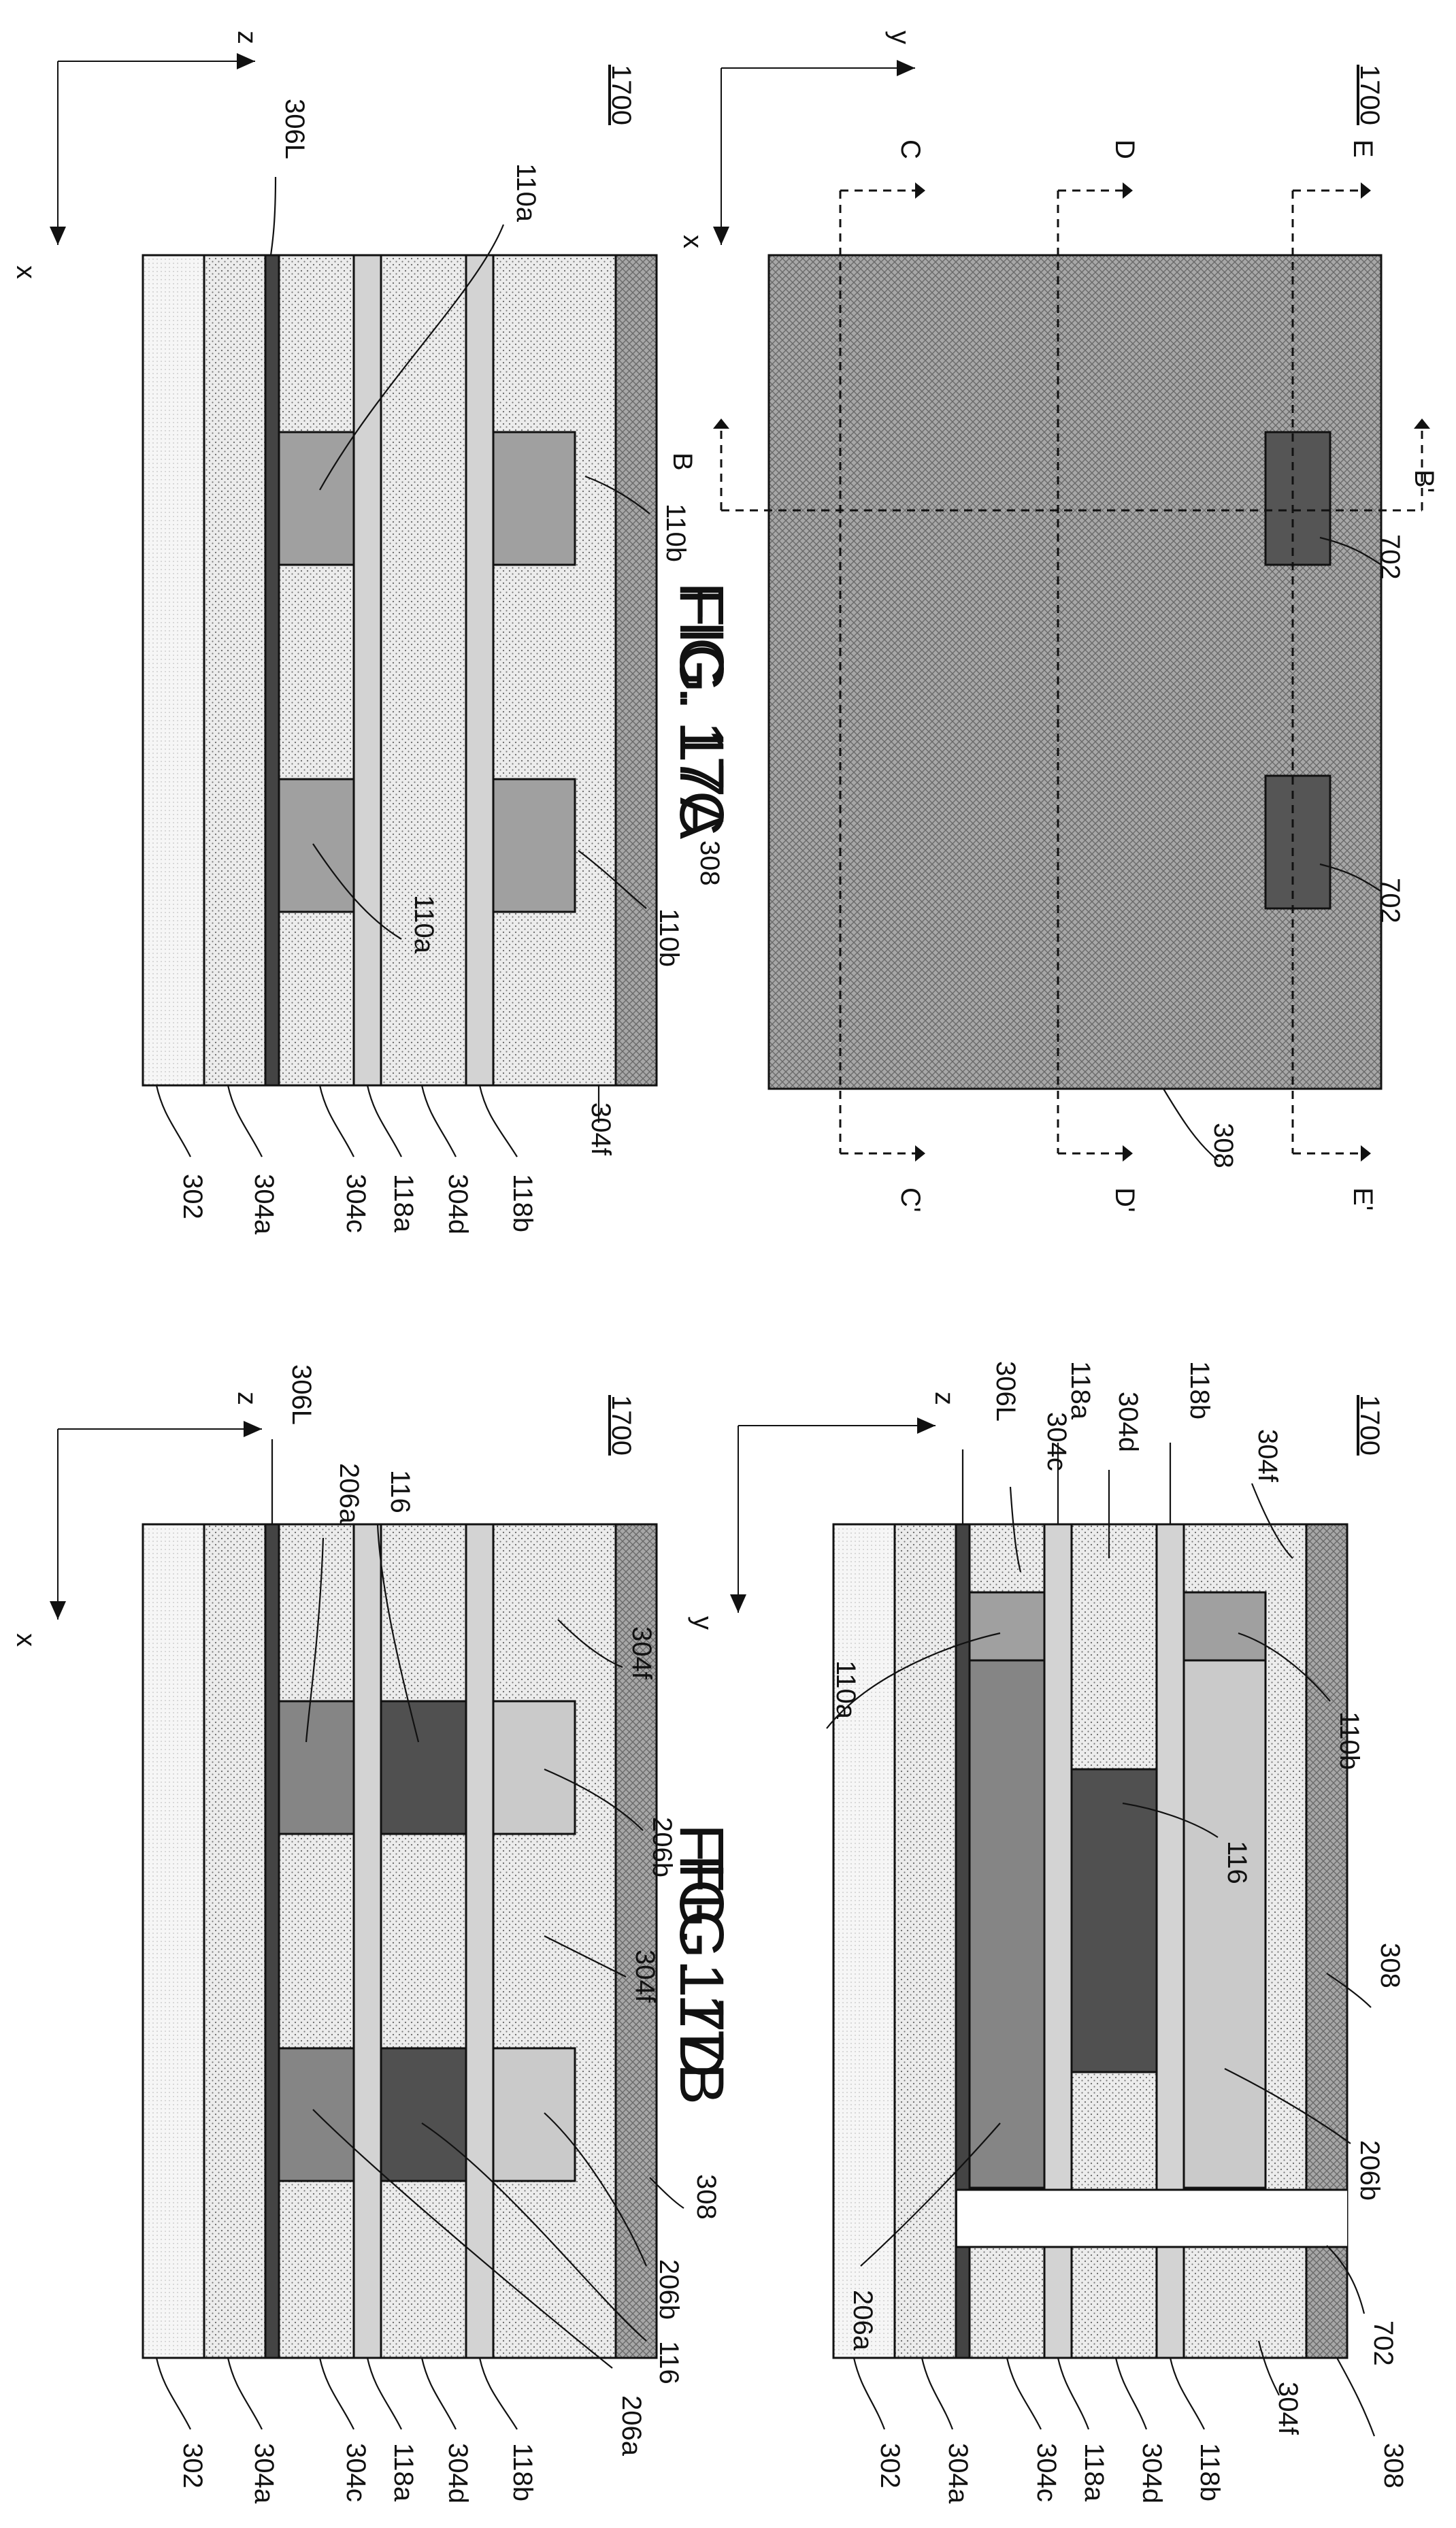  Describe the element at coordinates (863, 2320) in the screenshot. I see `fig17b-label-206a: 206a` at that location.